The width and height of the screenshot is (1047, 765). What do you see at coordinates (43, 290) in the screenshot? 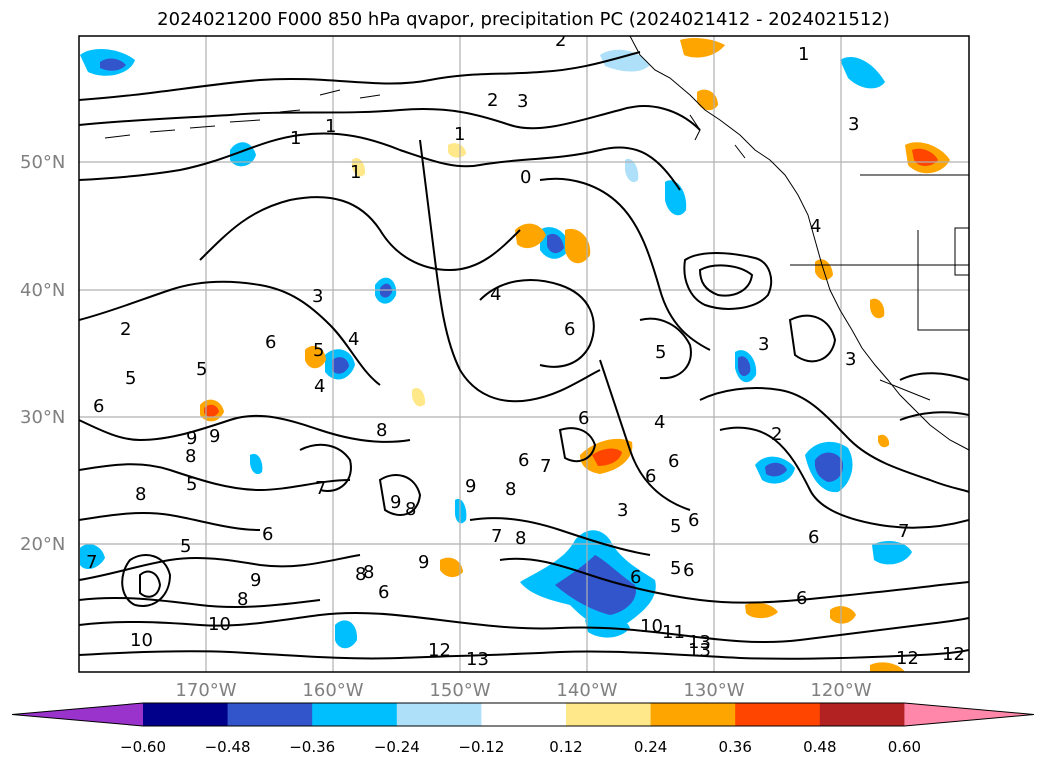
I see `lat-label: 40°N` at bounding box center [43, 290].